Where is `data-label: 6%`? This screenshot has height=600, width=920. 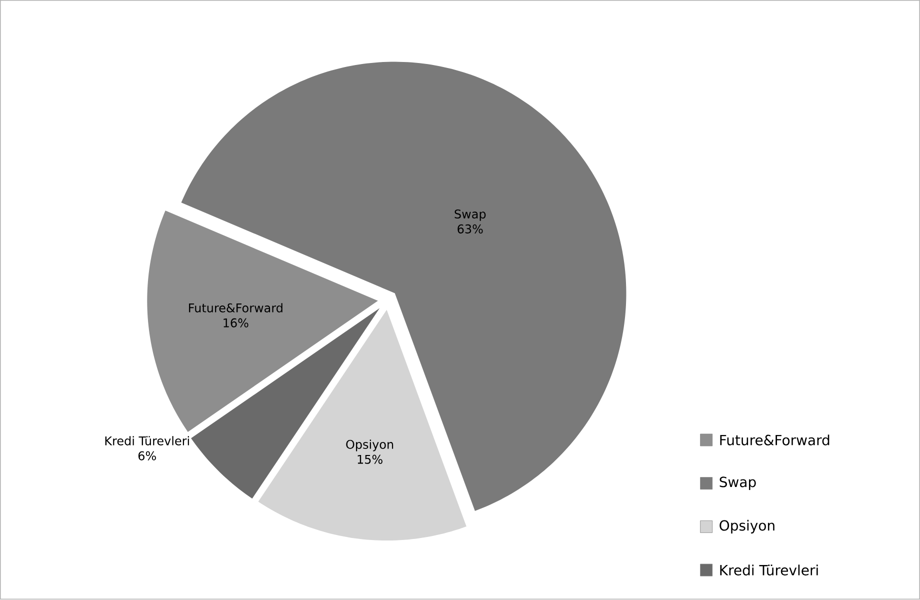
data-label: 6% is located at coordinates (147, 456).